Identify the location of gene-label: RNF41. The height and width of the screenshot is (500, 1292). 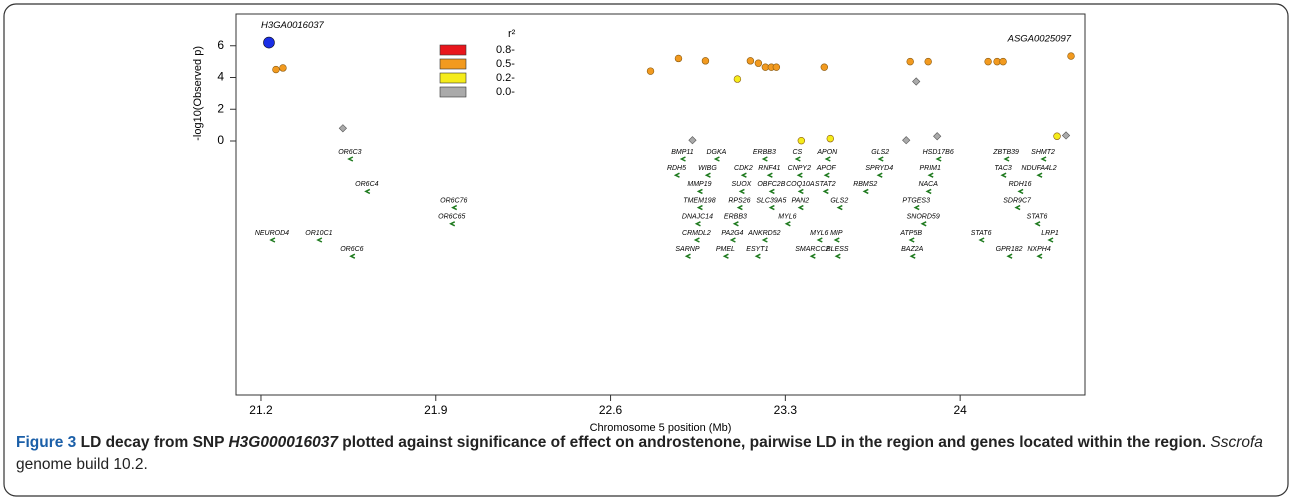
(769, 168).